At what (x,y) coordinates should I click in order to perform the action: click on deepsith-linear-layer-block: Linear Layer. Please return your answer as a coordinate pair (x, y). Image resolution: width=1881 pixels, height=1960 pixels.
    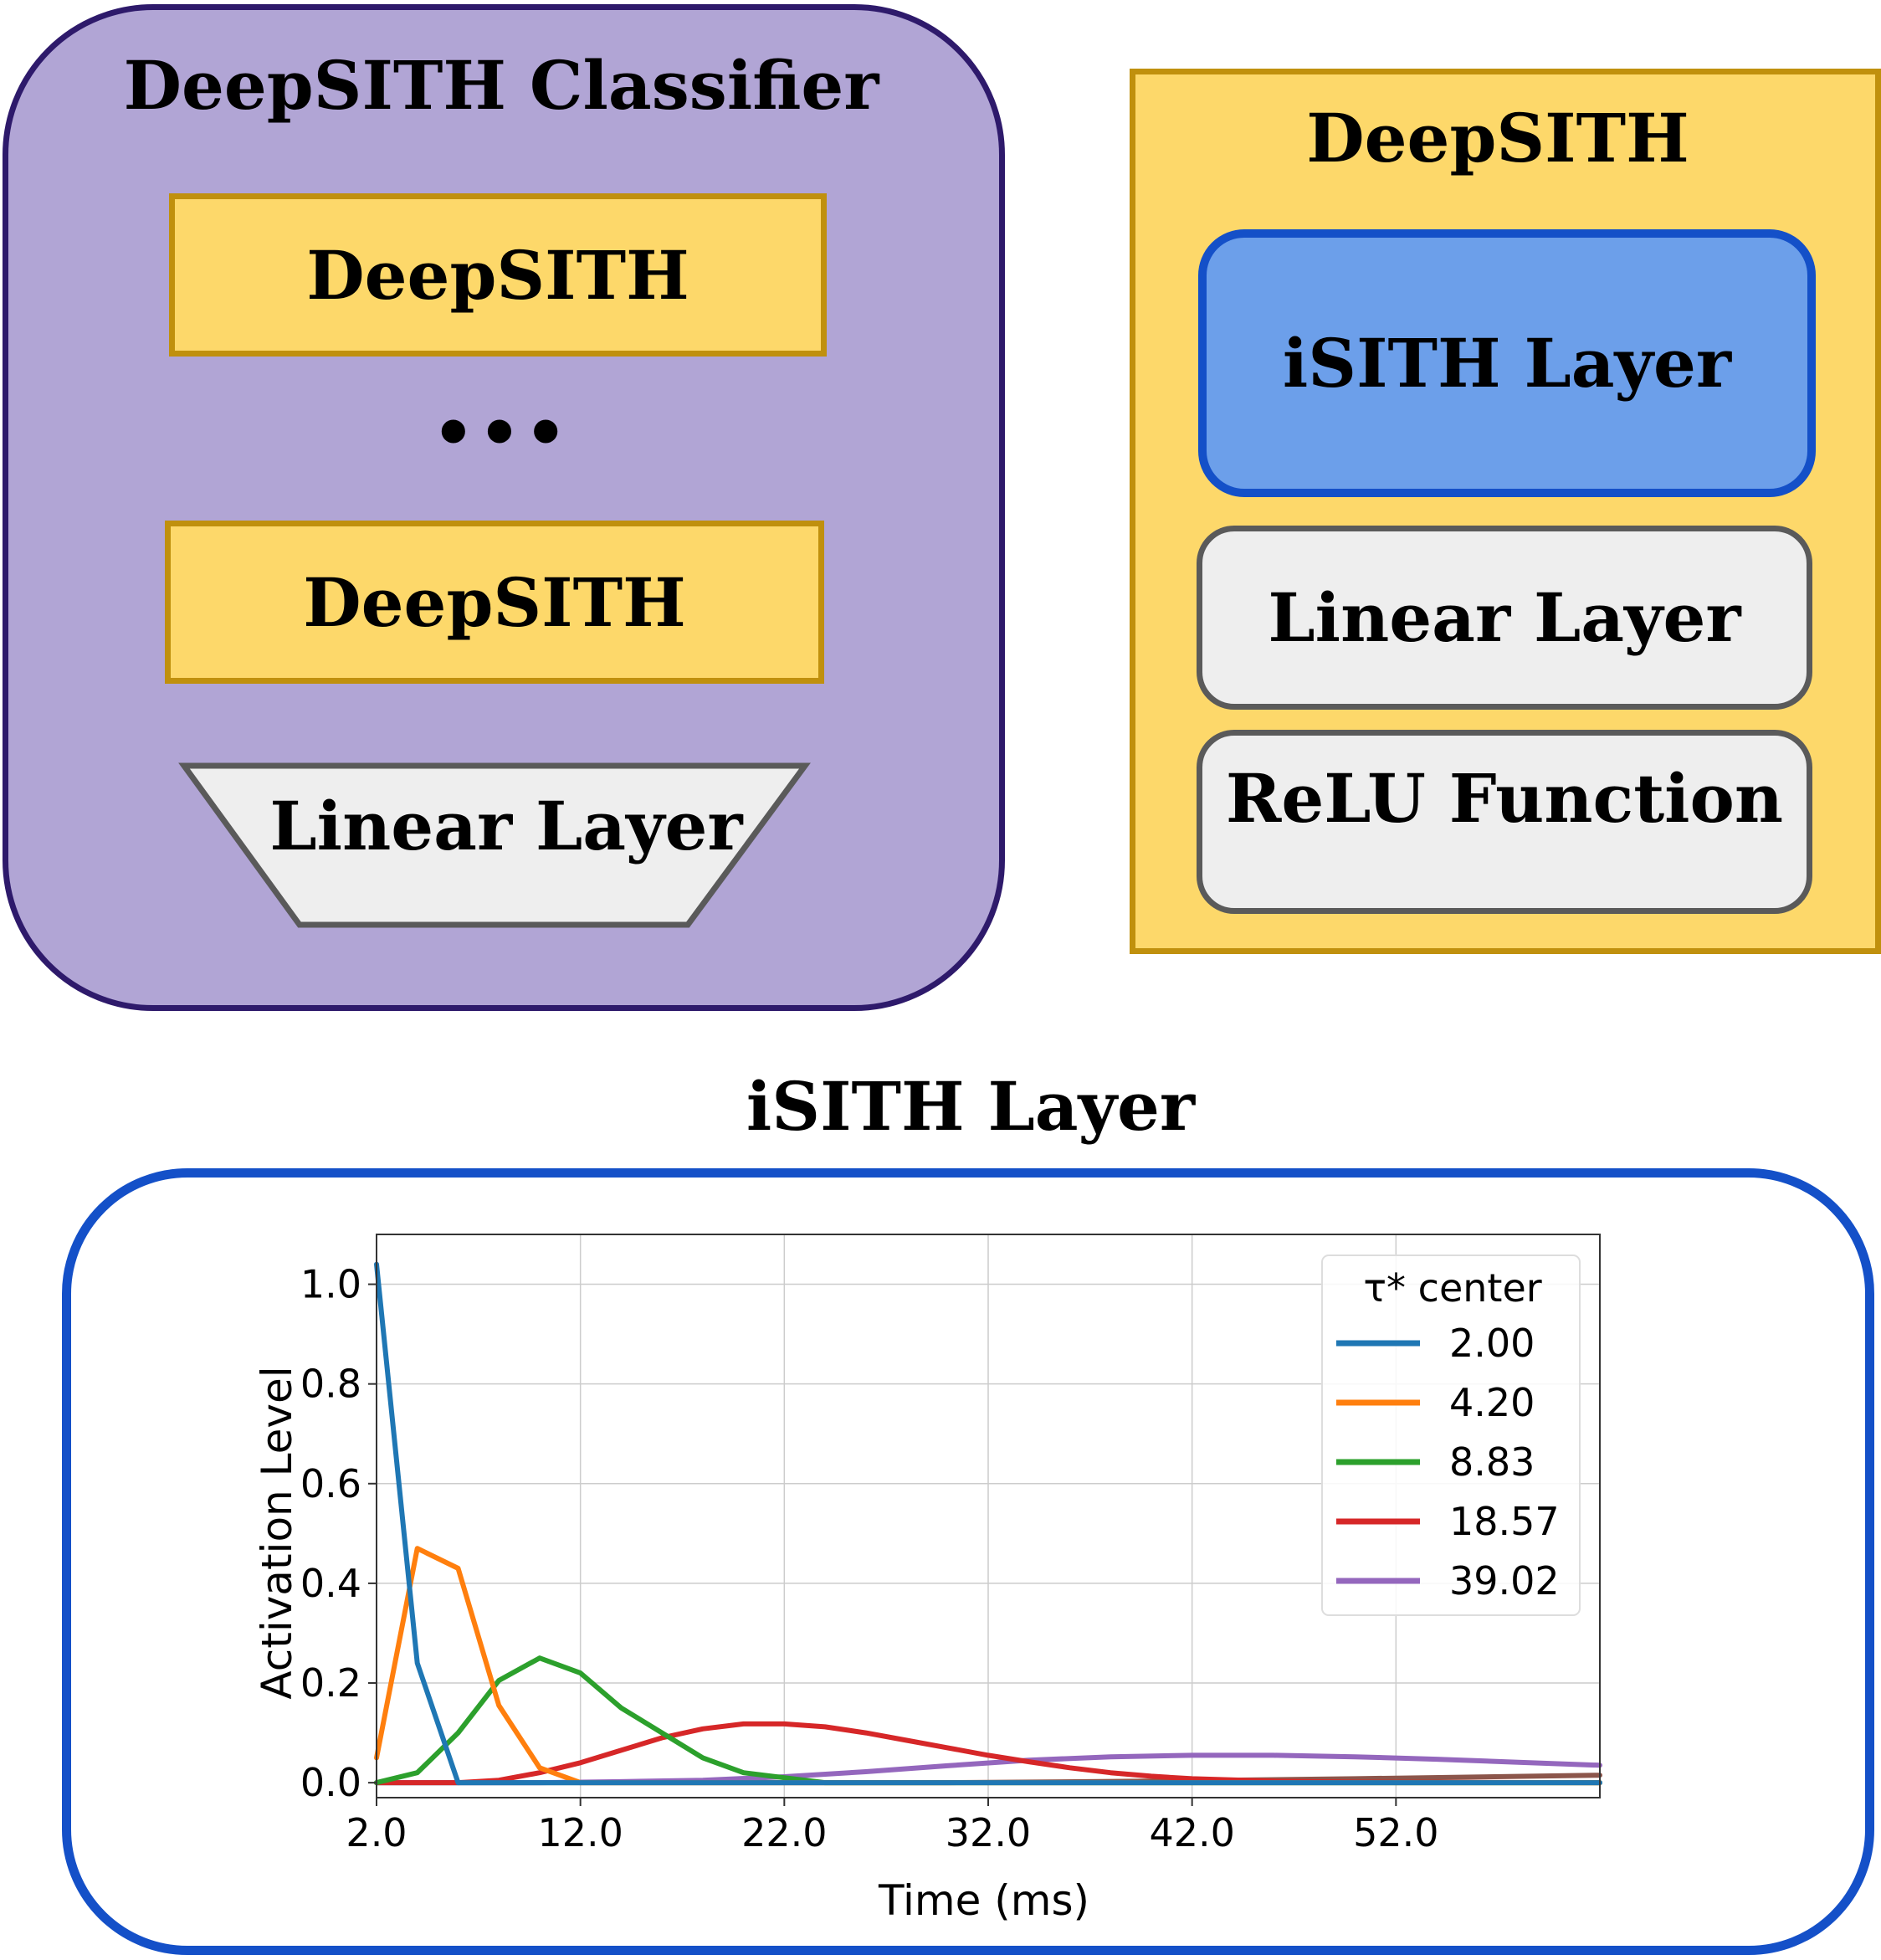
    Looking at the image, I should click on (1505, 618).